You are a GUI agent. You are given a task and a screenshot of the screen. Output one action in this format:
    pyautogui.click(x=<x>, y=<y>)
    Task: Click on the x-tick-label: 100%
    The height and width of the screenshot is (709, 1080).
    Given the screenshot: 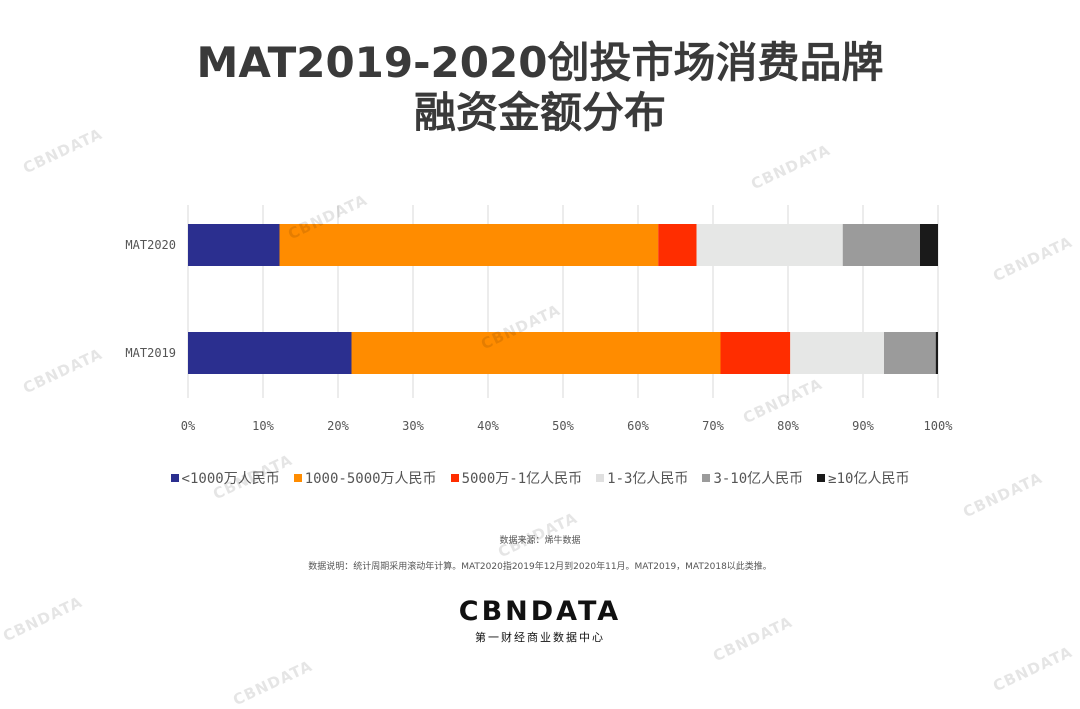 What is the action you would take?
    pyautogui.click(x=939, y=426)
    